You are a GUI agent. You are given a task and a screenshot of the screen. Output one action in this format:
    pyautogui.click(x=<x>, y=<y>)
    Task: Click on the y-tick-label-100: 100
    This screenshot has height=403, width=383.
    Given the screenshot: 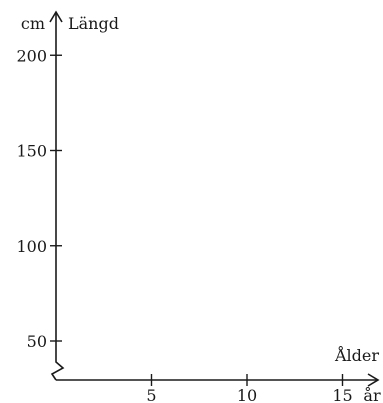 What is the action you would take?
    pyautogui.click(x=31, y=246)
    